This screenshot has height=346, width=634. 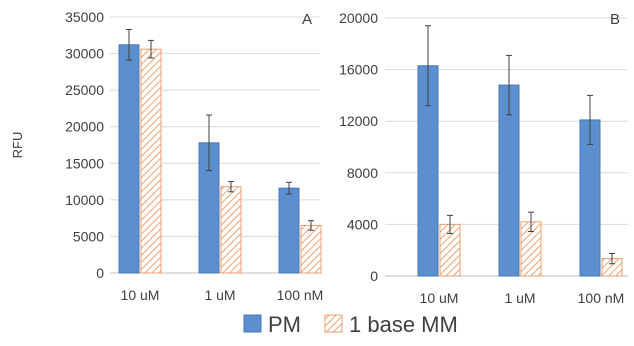 I want to click on y-tick-label: 30000, so click(x=84, y=54).